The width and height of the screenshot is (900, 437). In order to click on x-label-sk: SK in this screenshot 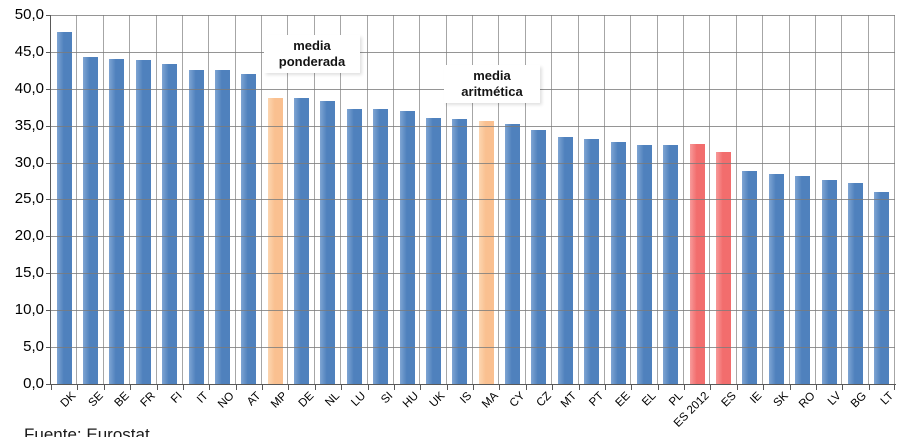, I will do `click(781, 400)`.